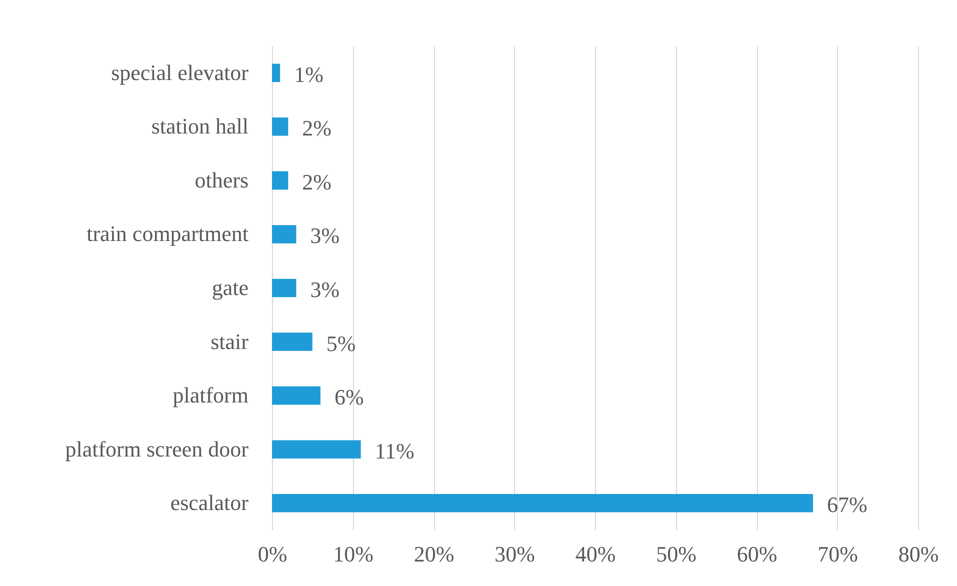  Describe the element at coordinates (349, 397) in the screenshot. I see `data-label: 6%` at that location.